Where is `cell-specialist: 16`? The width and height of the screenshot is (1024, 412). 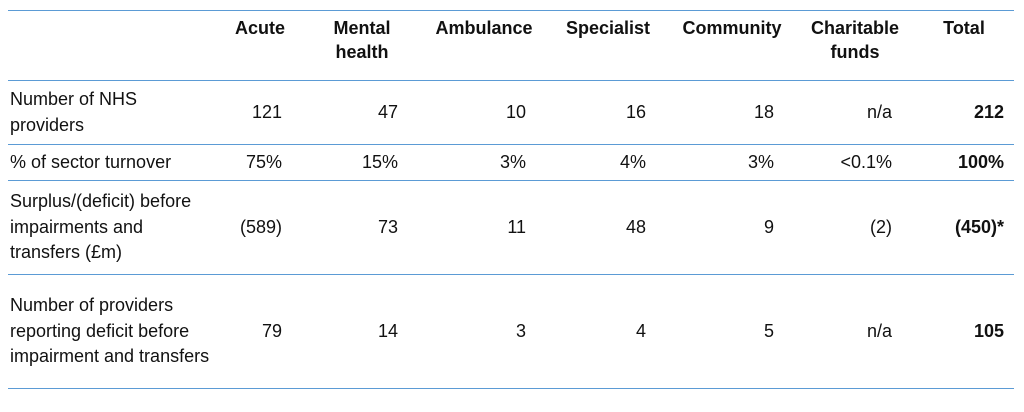 cell-specialist: 16 is located at coordinates (635, 111).